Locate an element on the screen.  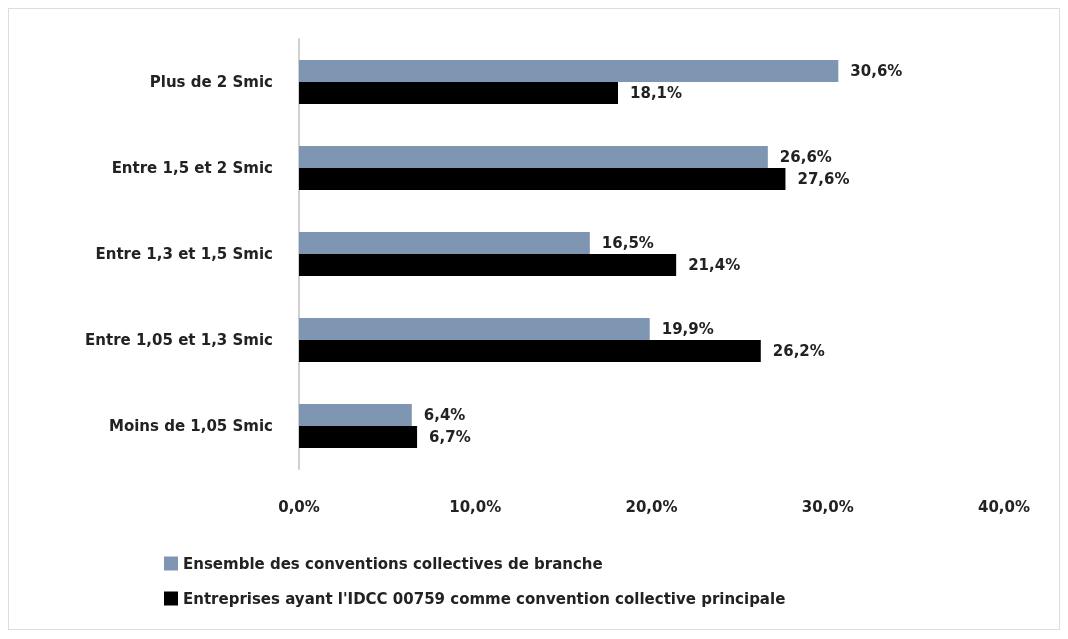
data-label: 16,5% is located at coordinates (627, 243).